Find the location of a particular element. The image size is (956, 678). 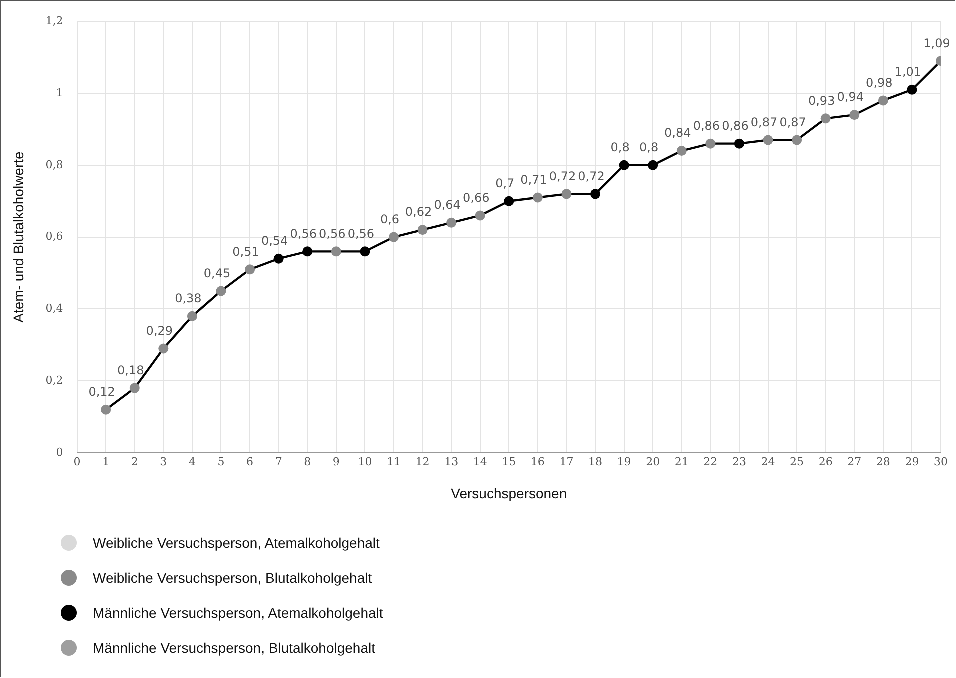

y-tick-label: 0,8 is located at coordinates (55, 165).